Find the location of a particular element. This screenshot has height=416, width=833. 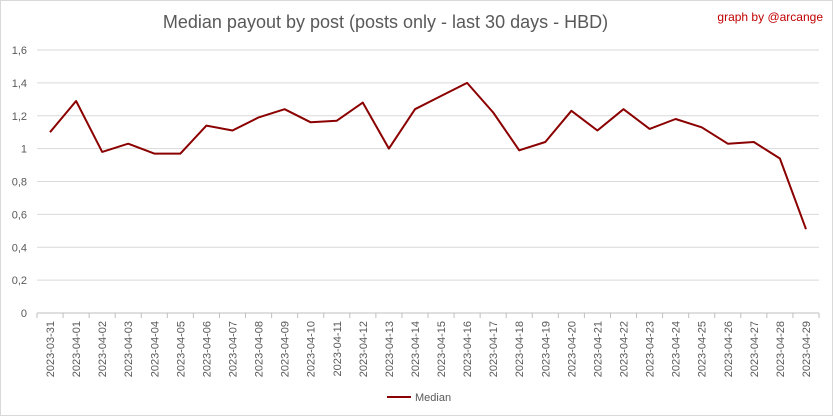

y-tick-label: 1,4 is located at coordinates (19, 84).